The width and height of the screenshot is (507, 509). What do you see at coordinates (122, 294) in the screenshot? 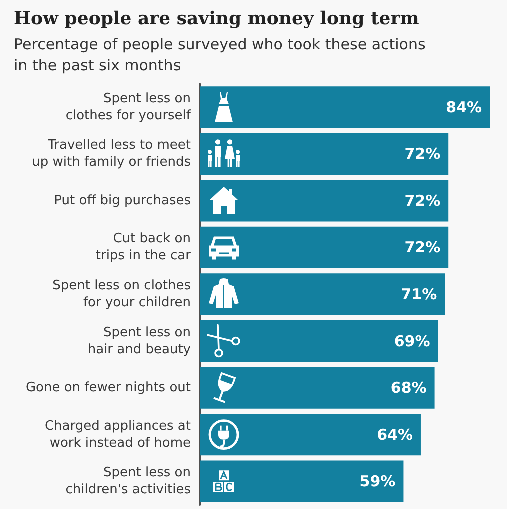
I see `y-tick-label: Spent less on clothes for your children` at bounding box center [122, 294].